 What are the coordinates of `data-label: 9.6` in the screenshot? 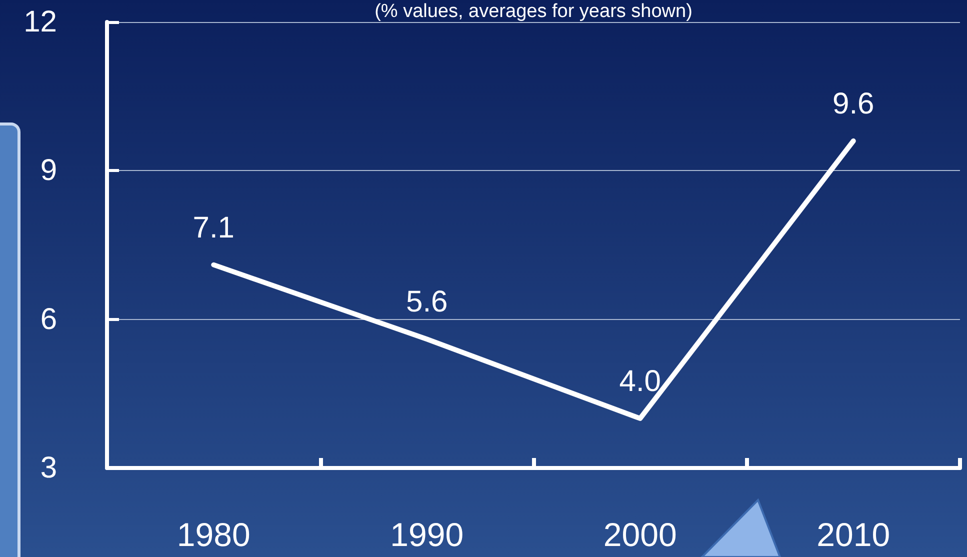 It's located at (853, 103).